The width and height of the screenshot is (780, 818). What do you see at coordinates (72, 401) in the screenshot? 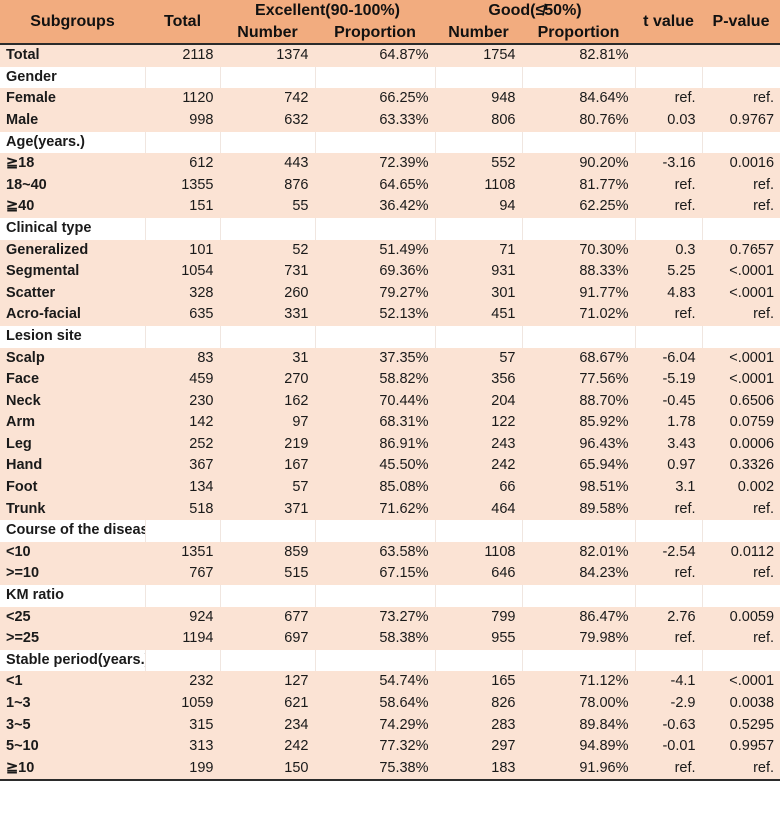
I see `cell-subgroup: Neck` at bounding box center [72, 401].